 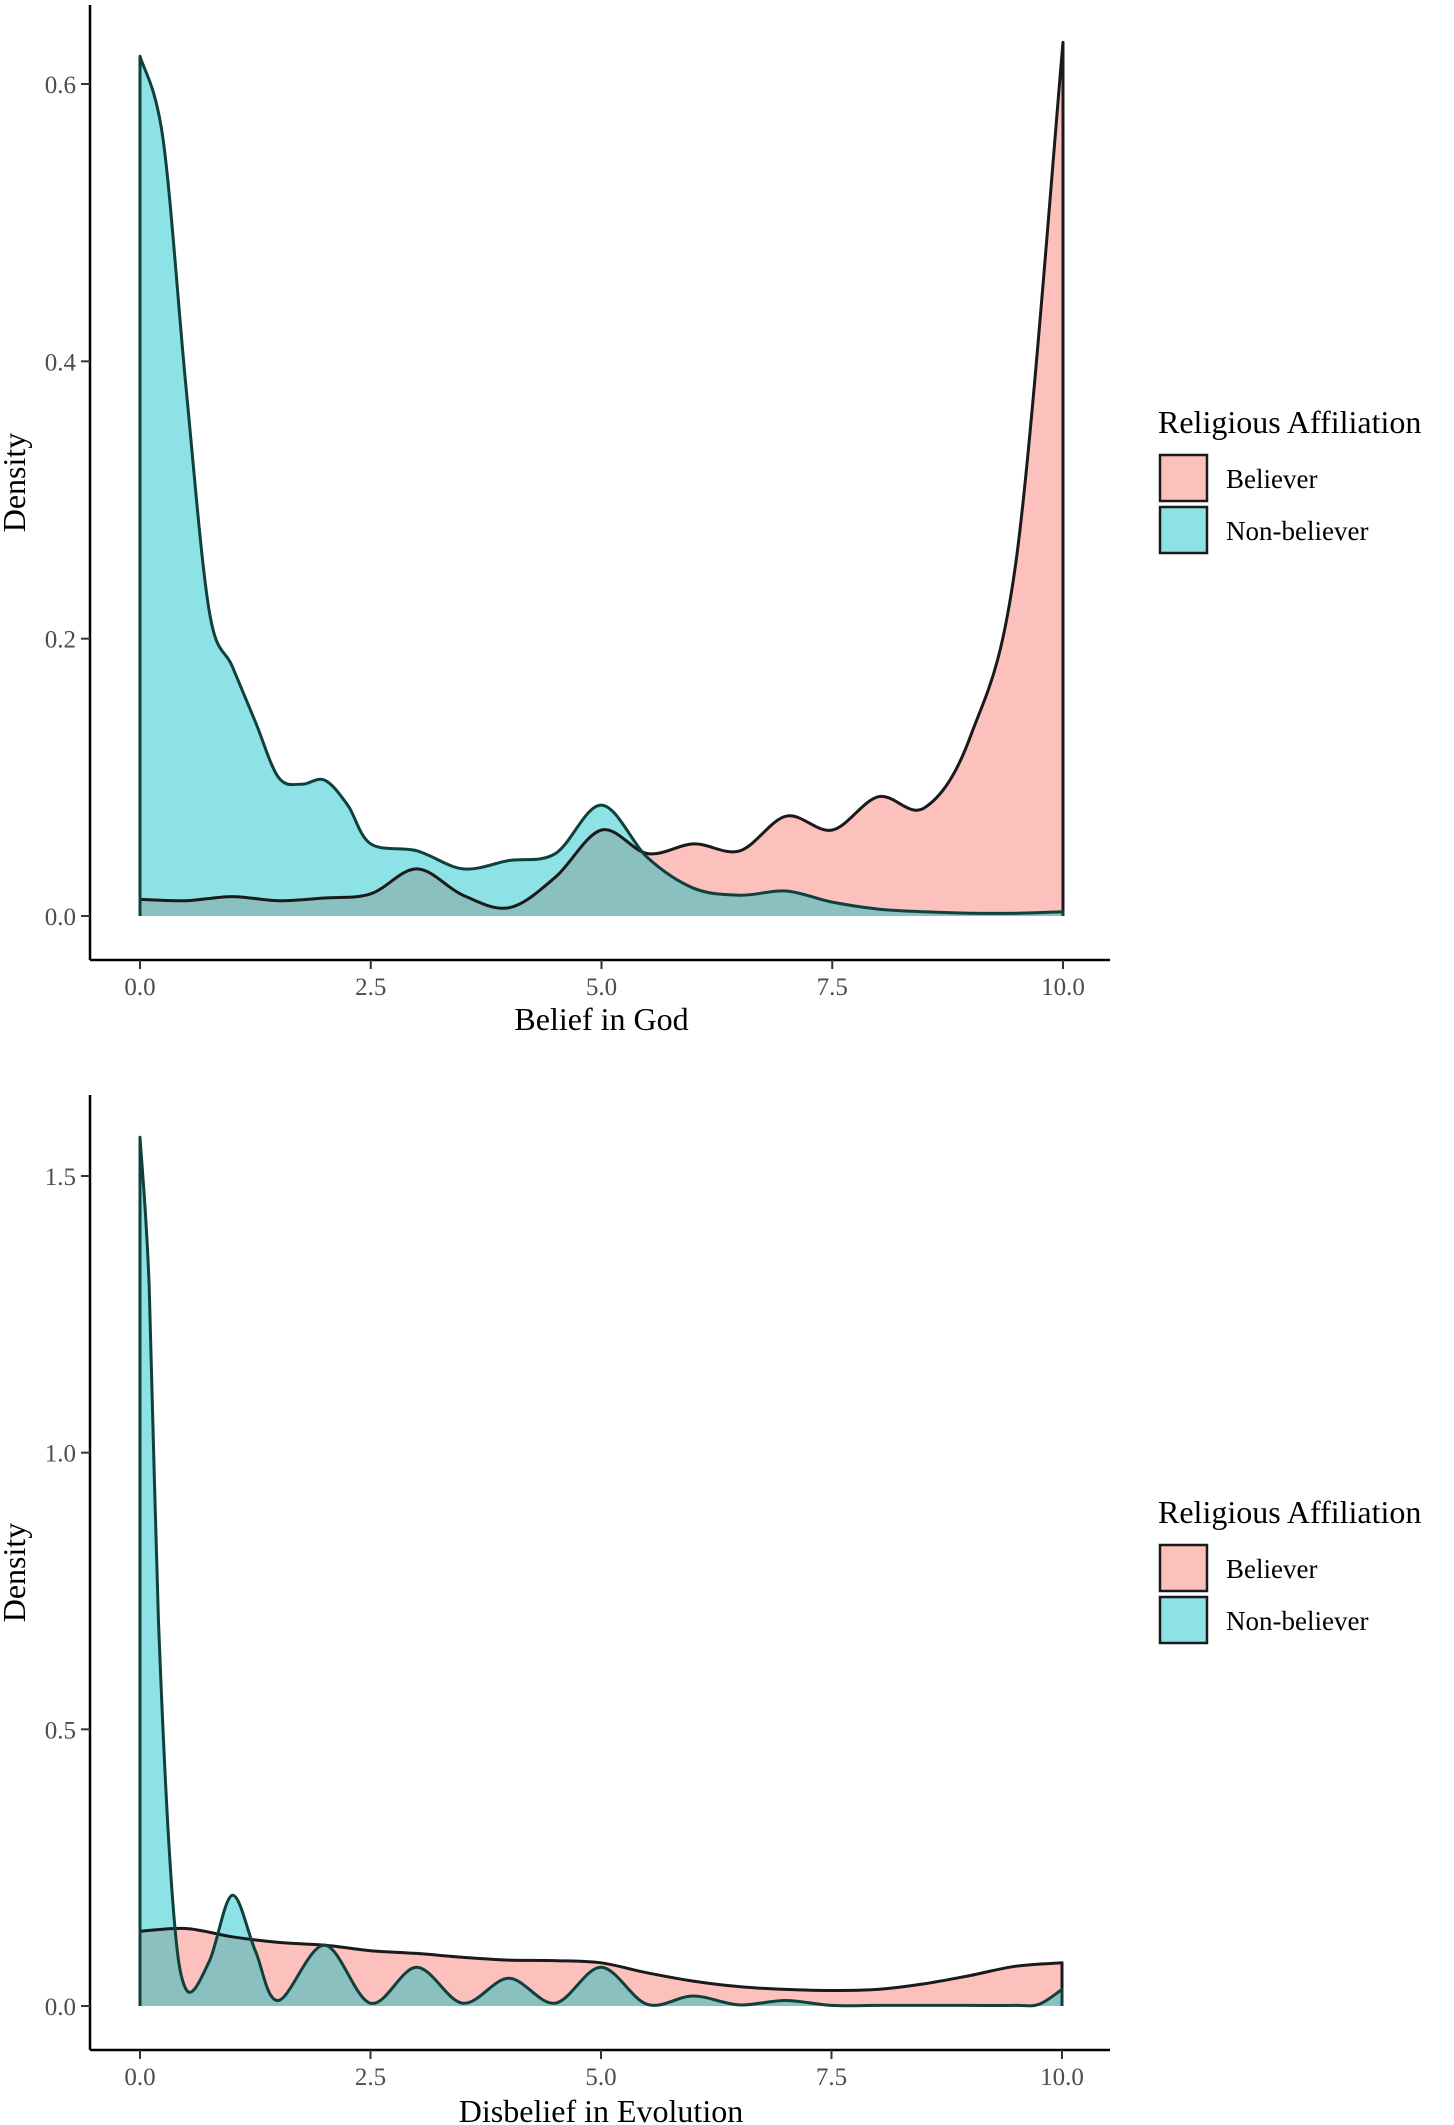 I want to click on y-tick-label: 0.4, so click(x=61, y=362).